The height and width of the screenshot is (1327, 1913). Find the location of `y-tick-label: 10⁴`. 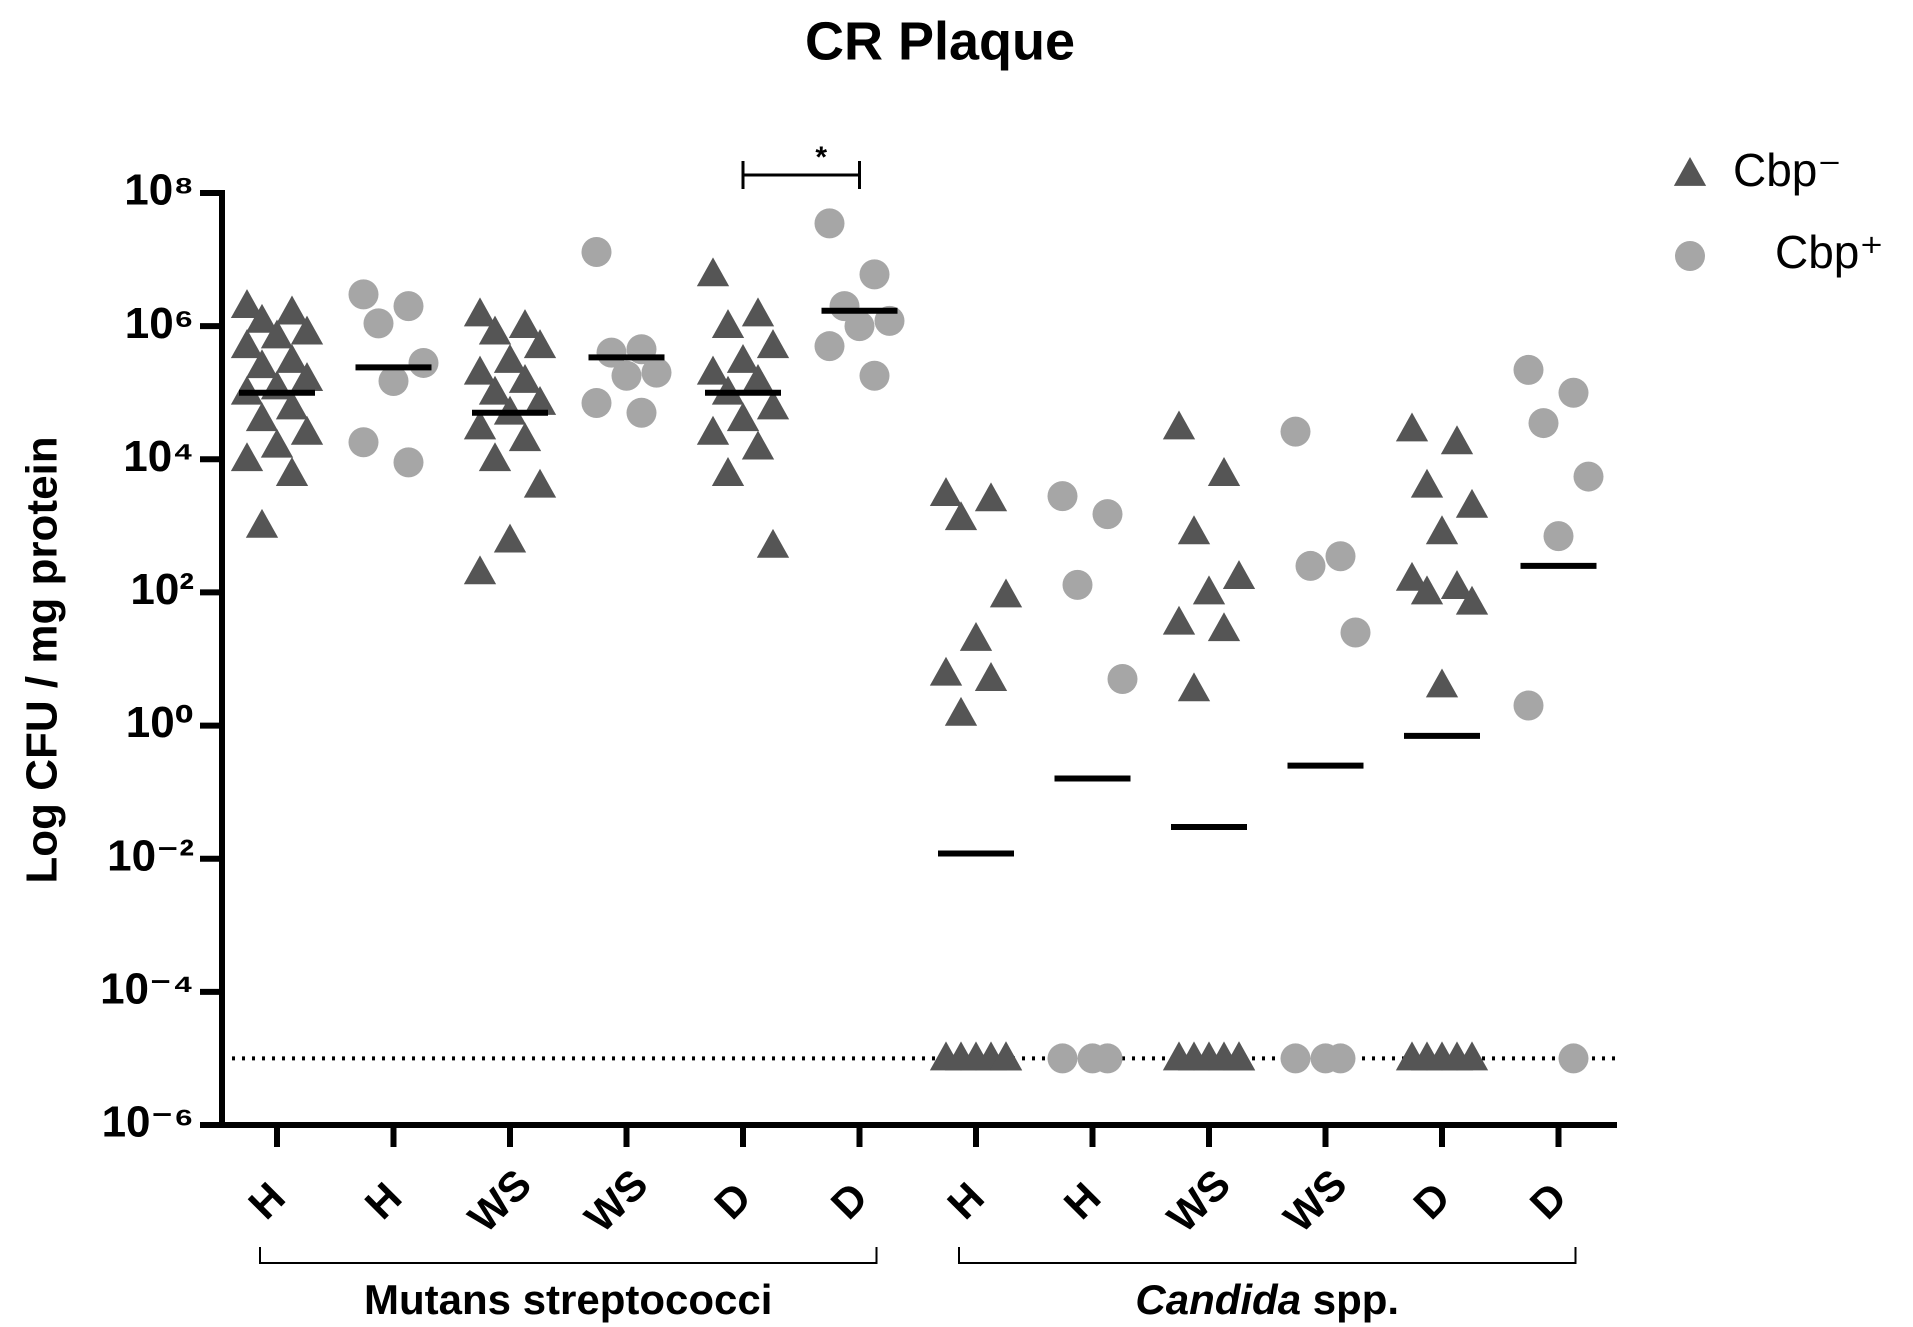

y-tick-label: 10⁴ is located at coordinates (158, 456).